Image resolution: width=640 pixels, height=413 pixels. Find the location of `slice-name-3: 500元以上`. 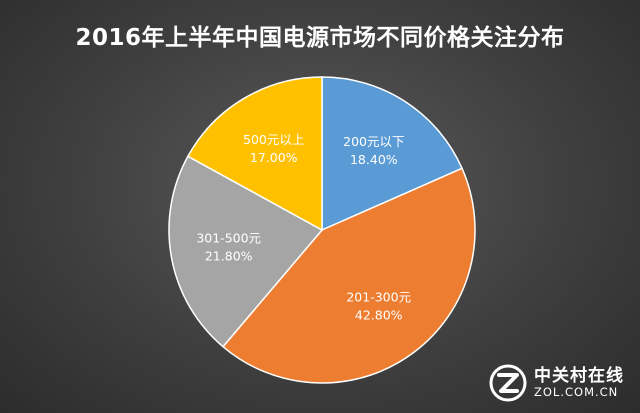

slice-name-3: 500元以上 is located at coordinates (273, 139).